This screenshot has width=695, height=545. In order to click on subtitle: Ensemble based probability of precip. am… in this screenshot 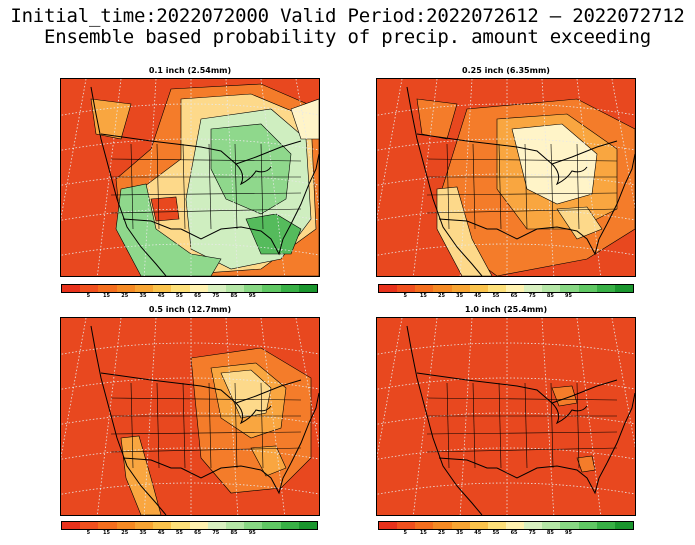, I will do `click(347, 37)`.